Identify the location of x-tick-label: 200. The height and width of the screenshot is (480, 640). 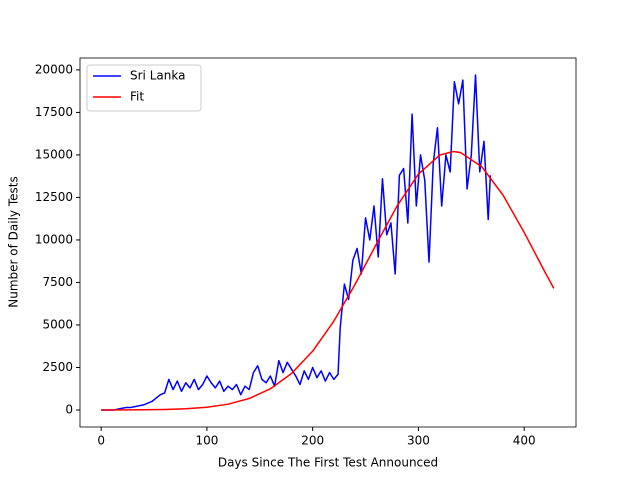
(312, 441).